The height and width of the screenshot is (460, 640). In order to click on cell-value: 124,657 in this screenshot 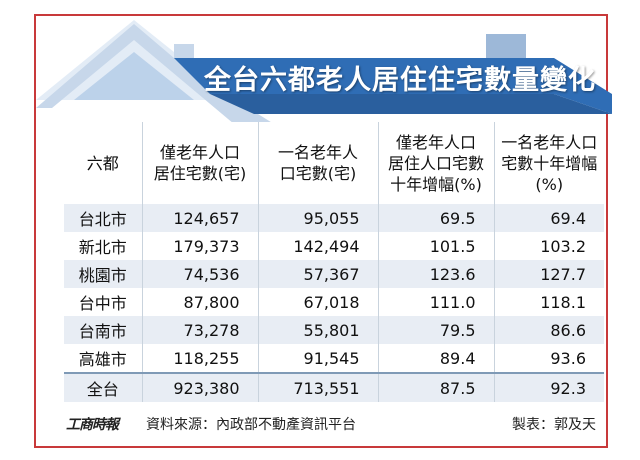, I will do `click(199, 218)`.